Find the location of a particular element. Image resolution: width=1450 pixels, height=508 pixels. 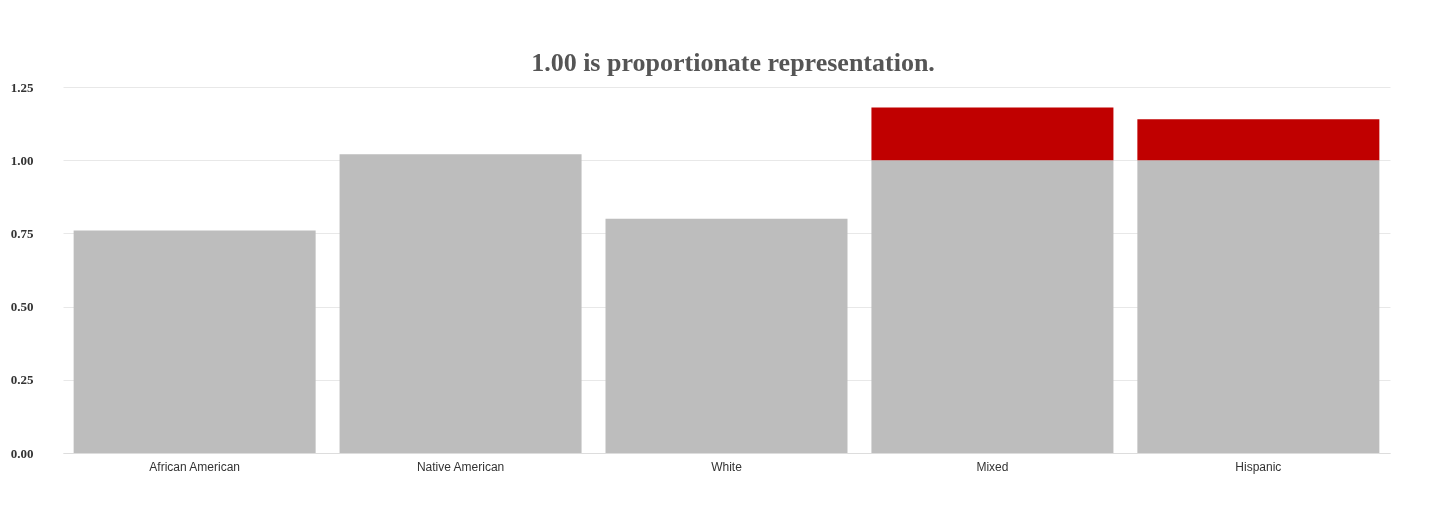

y-tick-label: 1.25 is located at coordinates (22, 87).